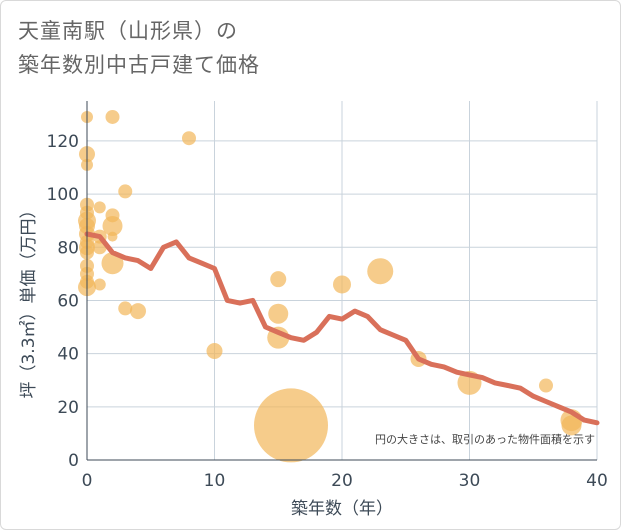  Describe the element at coordinates (29, 299) in the screenshot. I see `y-axis-title: 坪（3.3㎡）単価（万円）` at that location.